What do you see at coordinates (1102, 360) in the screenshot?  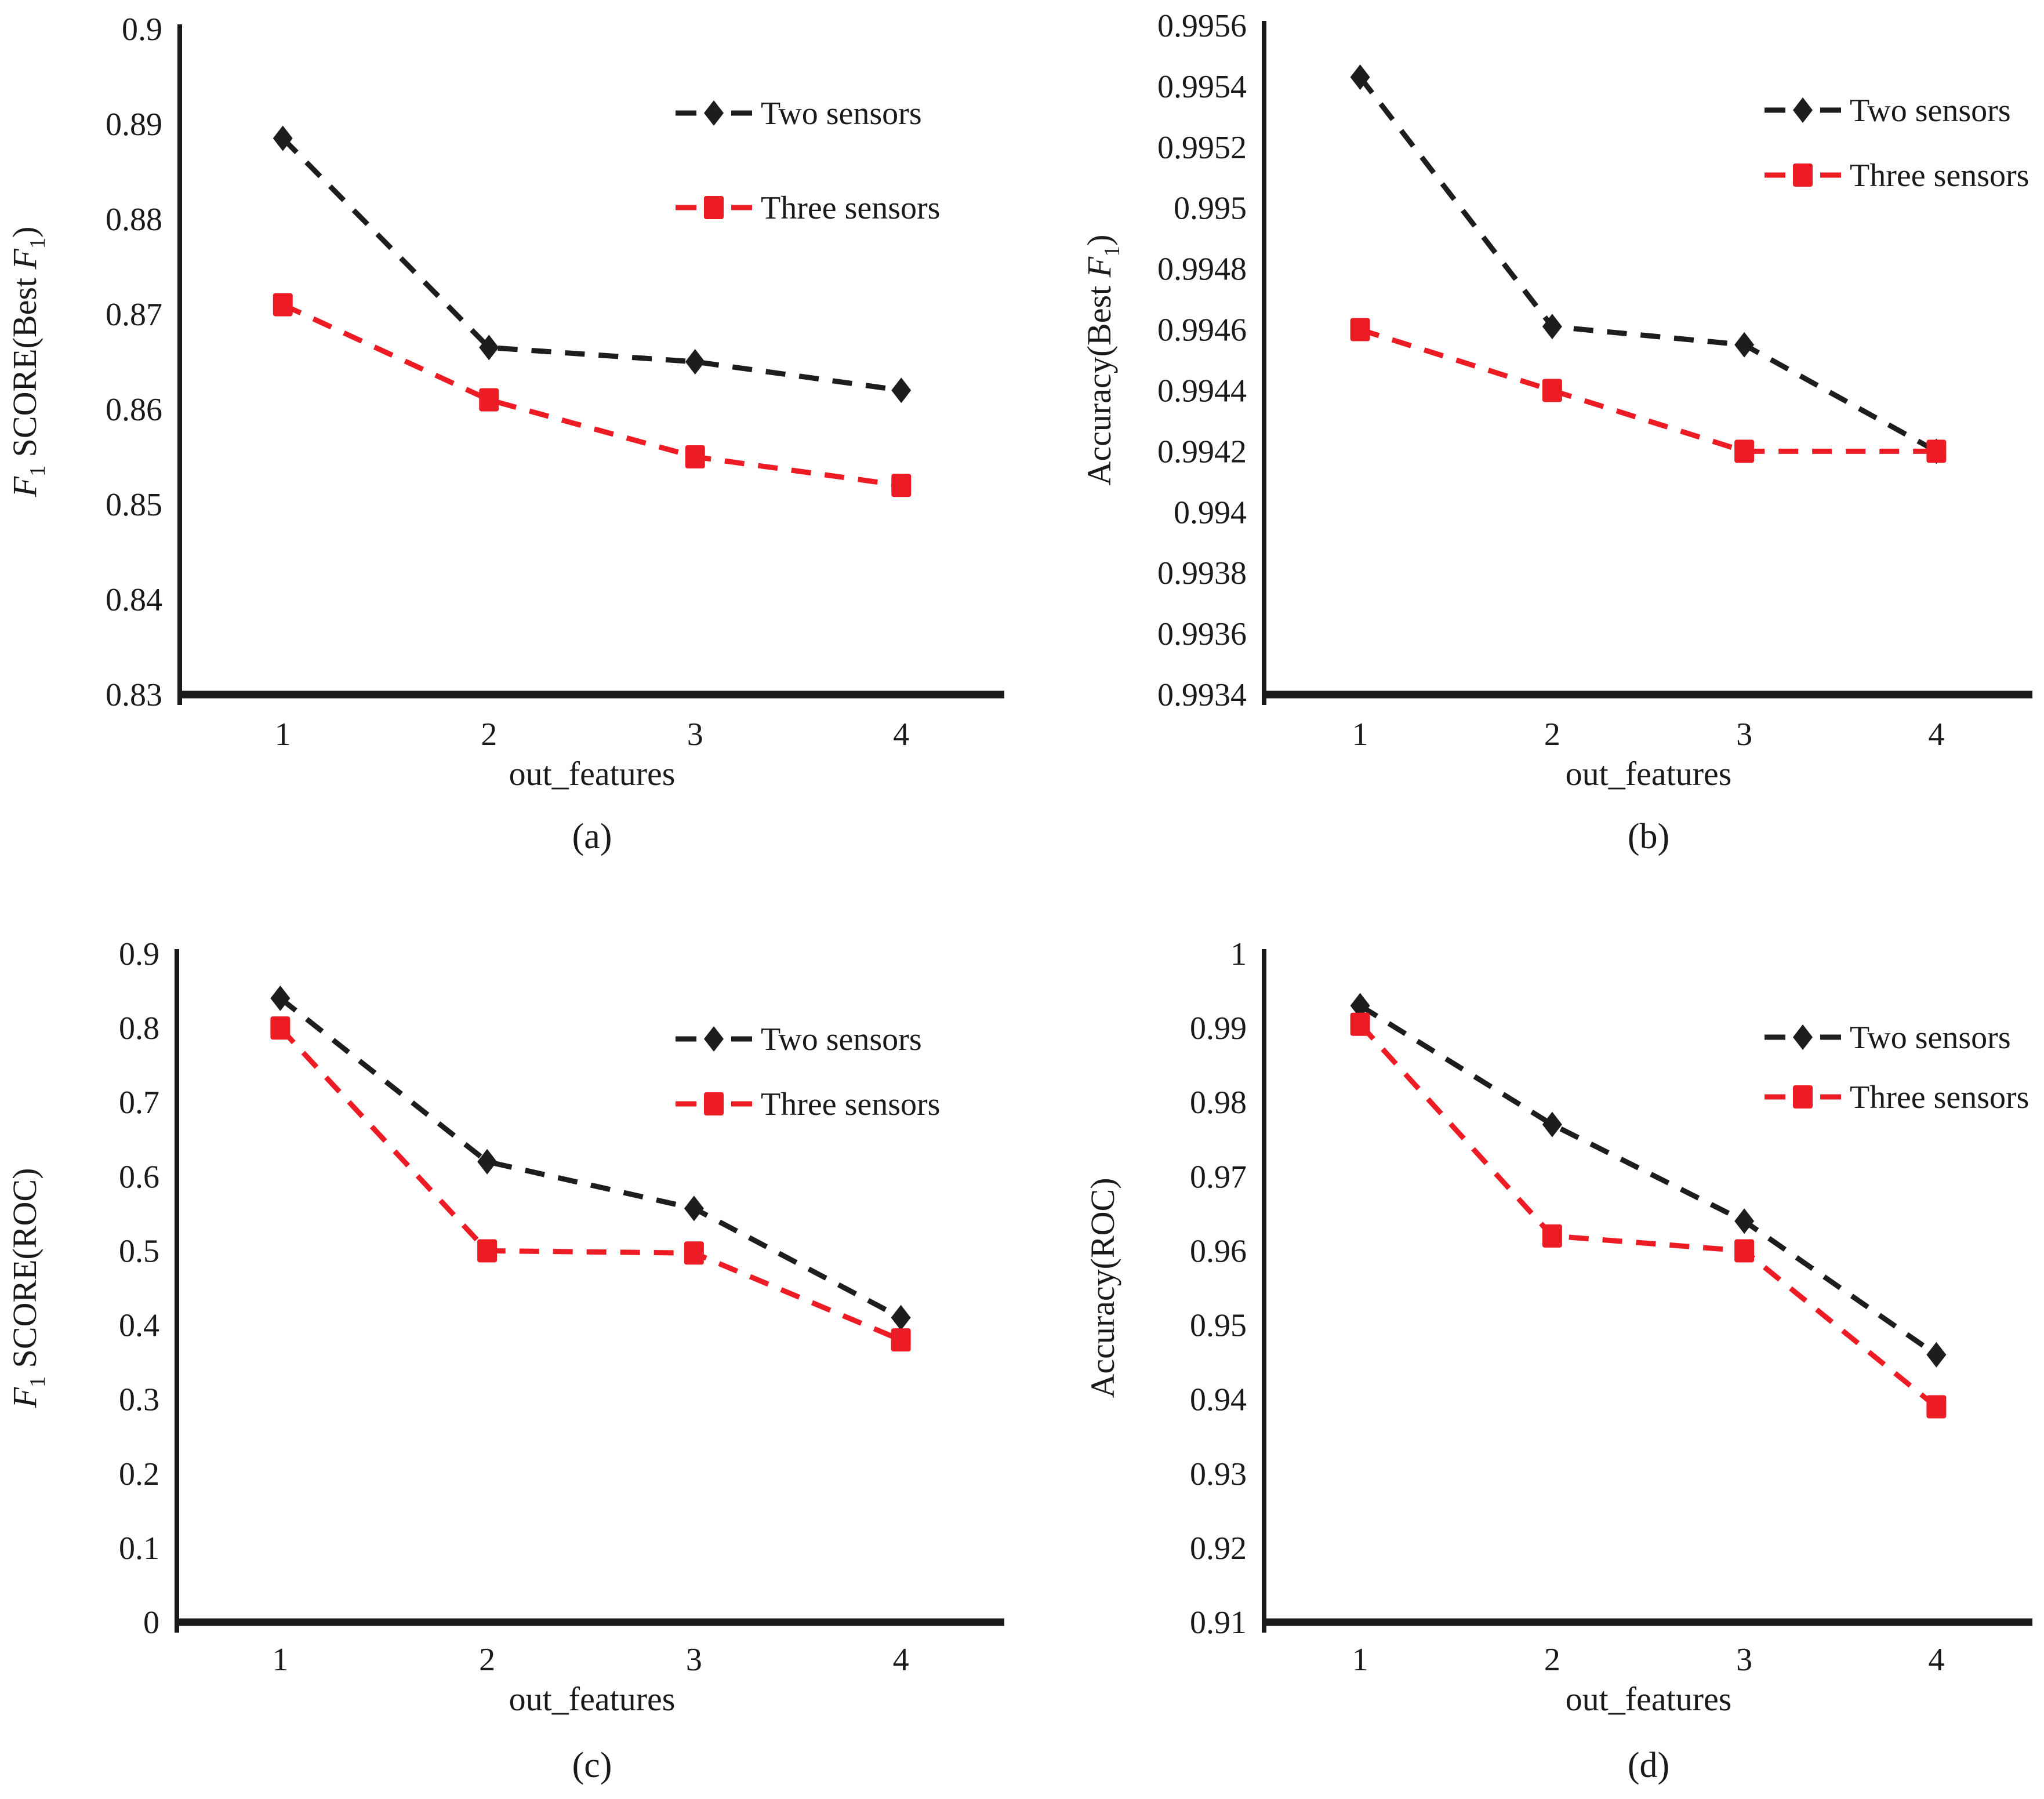 I see `y-axis-title: Accuracy(Best F1)` at bounding box center [1102, 360].